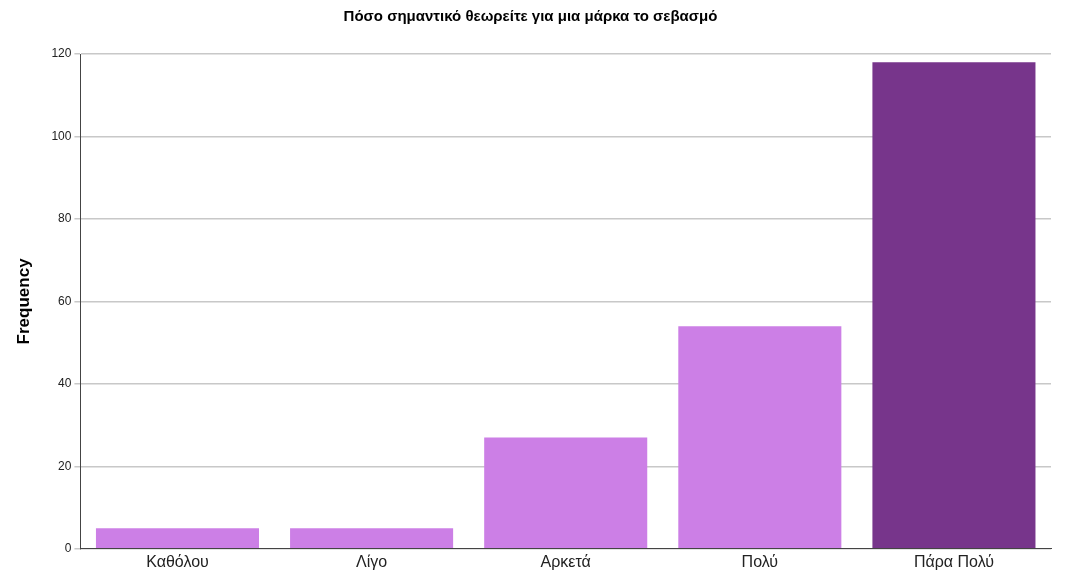  Describe the element at coordinates (565, 561) in the screenshot. I see `x-tick-label: Αρκετά` at that location.